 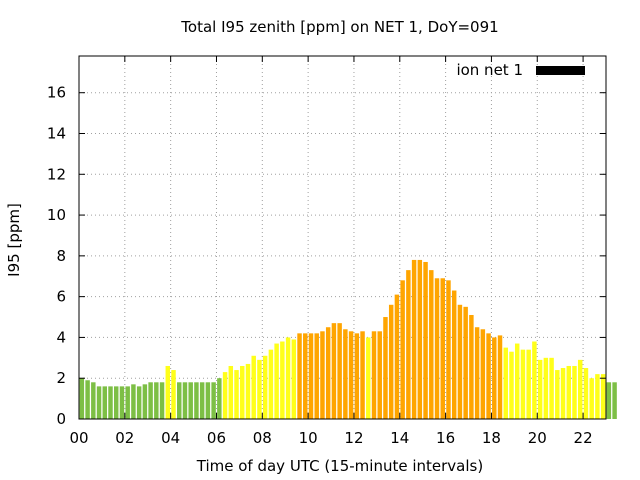 What do you see at coordinates (61, 337) in the screenshot?
I see `y-tick-label: 4` at bounding box center [61, 337].